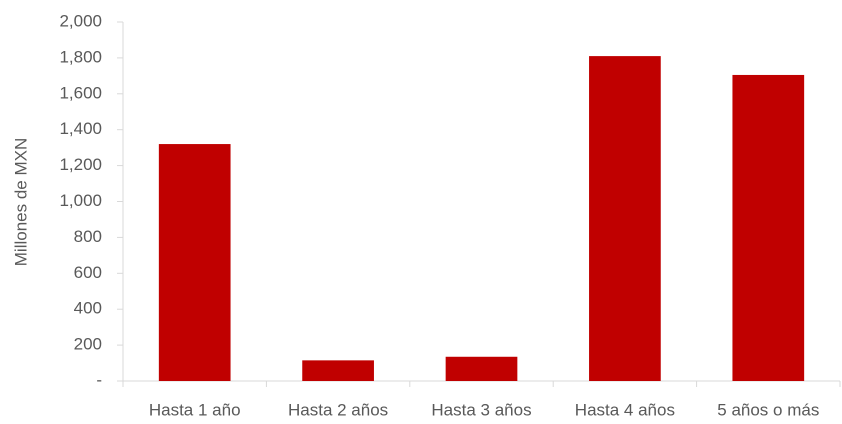 The height and width of the screenshot is (424, 842). Describe the element at coordinates (338, 409) in the screenshot. I see `x-tick-label: Hasta 2 años` at that location.